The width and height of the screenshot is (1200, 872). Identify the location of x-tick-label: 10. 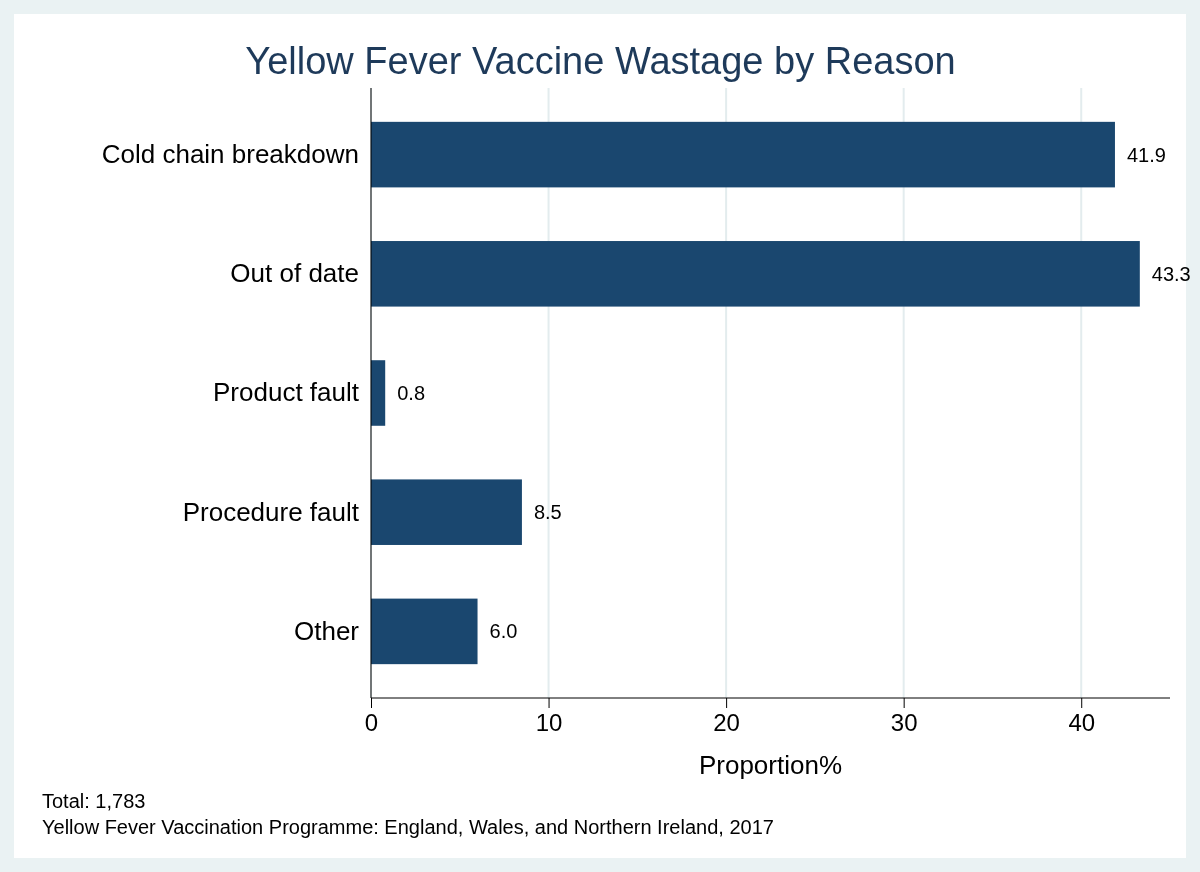
(549, 723).